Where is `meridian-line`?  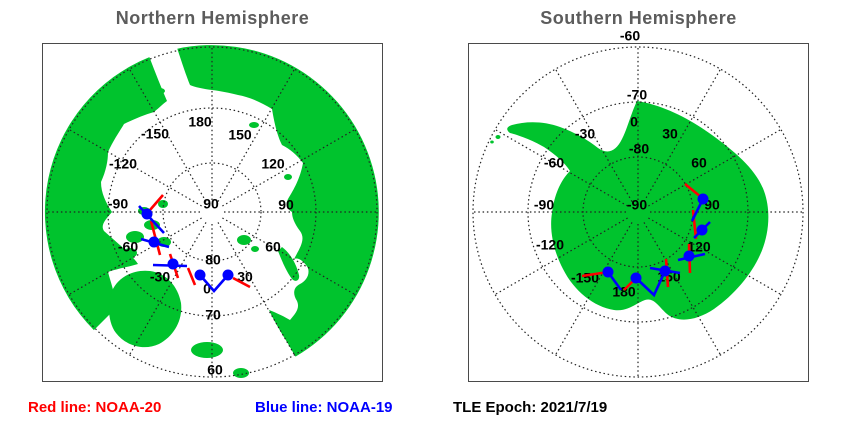 meridian-line is located at coordinates (256, 289).